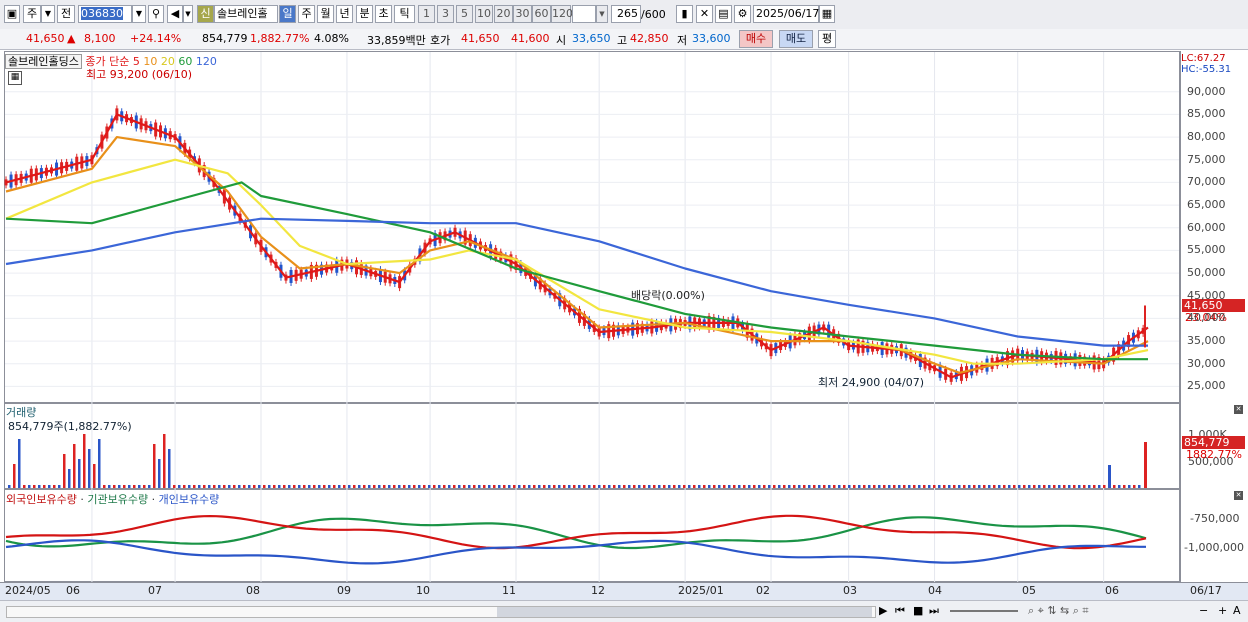 The width and height of the screenshot is (1248, 622). Describe the element at coordinates (1238, 495) in the screenshot. I see `holder-close-icon: ✕` at that location.